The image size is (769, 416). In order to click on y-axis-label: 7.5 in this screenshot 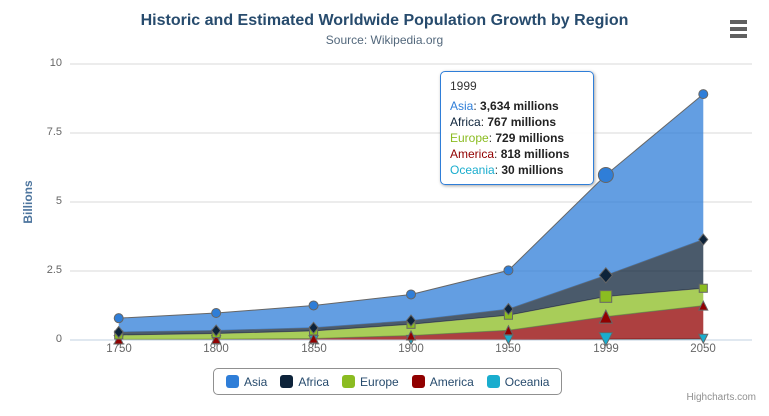, I will do `click(54, 132)`.